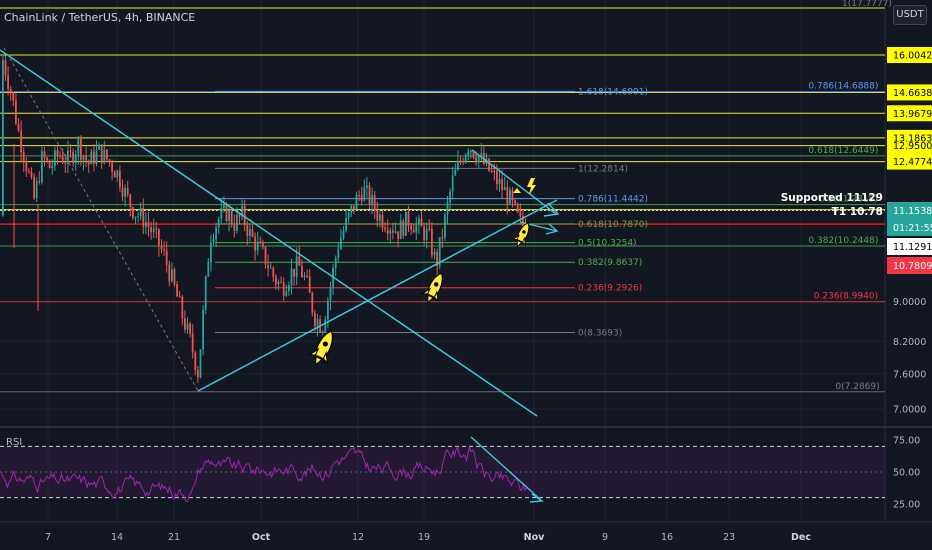  What do you see at coordinates (912, 247) in the screenshot?
I see `price-marker: 11.1291` at bounding box center [912, 247].